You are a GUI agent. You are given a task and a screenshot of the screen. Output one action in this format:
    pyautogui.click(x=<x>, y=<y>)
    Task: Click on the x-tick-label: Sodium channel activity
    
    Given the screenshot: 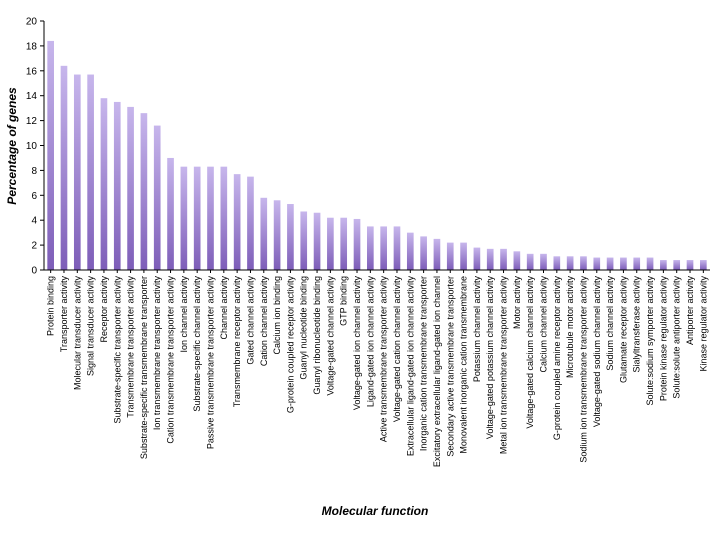 What is the action you would take?
    pyautogui.click(x=610, y=323)
    